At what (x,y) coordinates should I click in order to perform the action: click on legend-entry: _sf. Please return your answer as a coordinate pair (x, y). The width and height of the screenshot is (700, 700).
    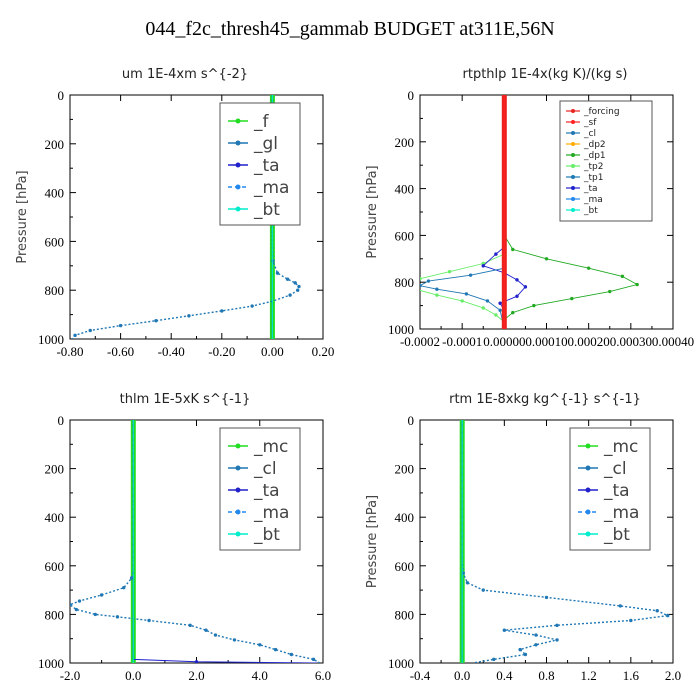
    Looking at the image, I should click on (590, 123).